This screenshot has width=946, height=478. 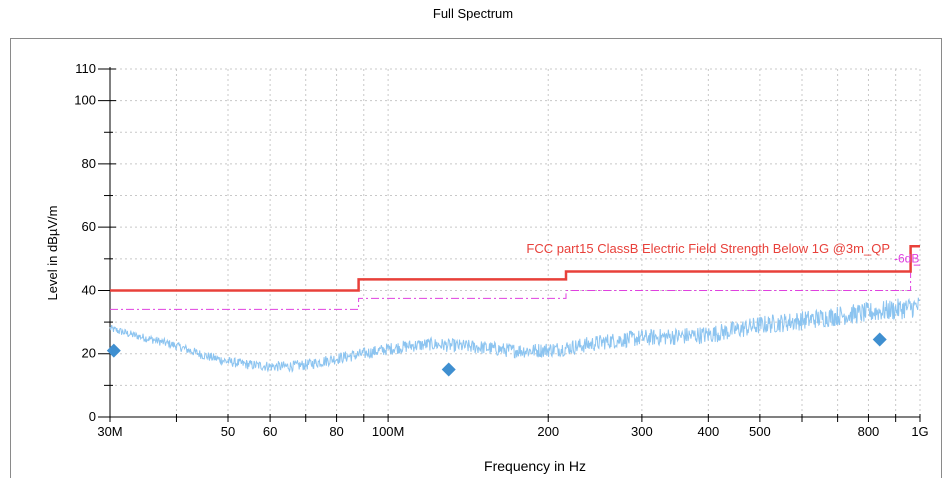 What do you see at coordinates (760, 431) in the screenshot?
I see `x-tick-label: 500` at bounding box center [760, 431].